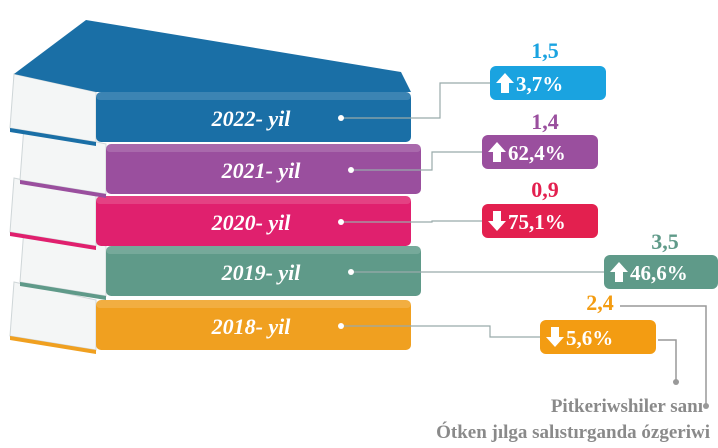 The width and height of the screenshot is (718, 448). I want to click on book-year: 2019- yil, so click(261, 272).